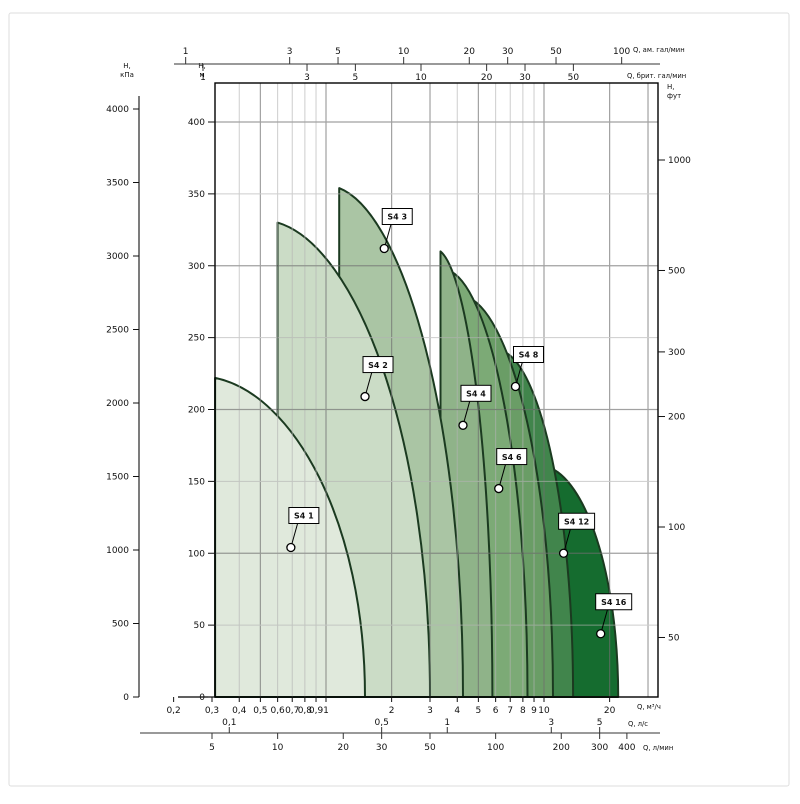 Image resolution: width=800 pixels, height=804 pixels. I want to click on impgpm-tick-label: 20, so click(487, 78).